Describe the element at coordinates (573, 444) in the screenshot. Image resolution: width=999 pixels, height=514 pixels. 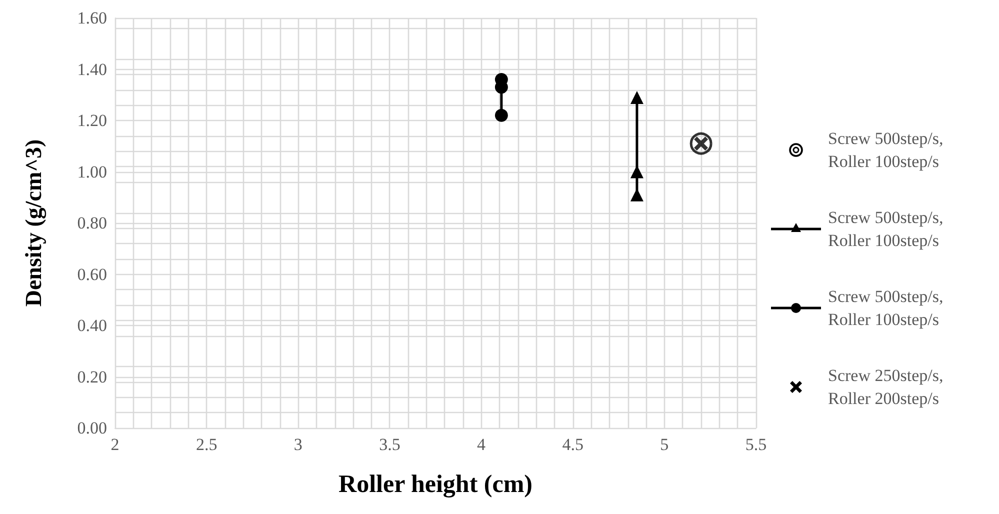
I see `x-tick-label: 4.5` at that location.